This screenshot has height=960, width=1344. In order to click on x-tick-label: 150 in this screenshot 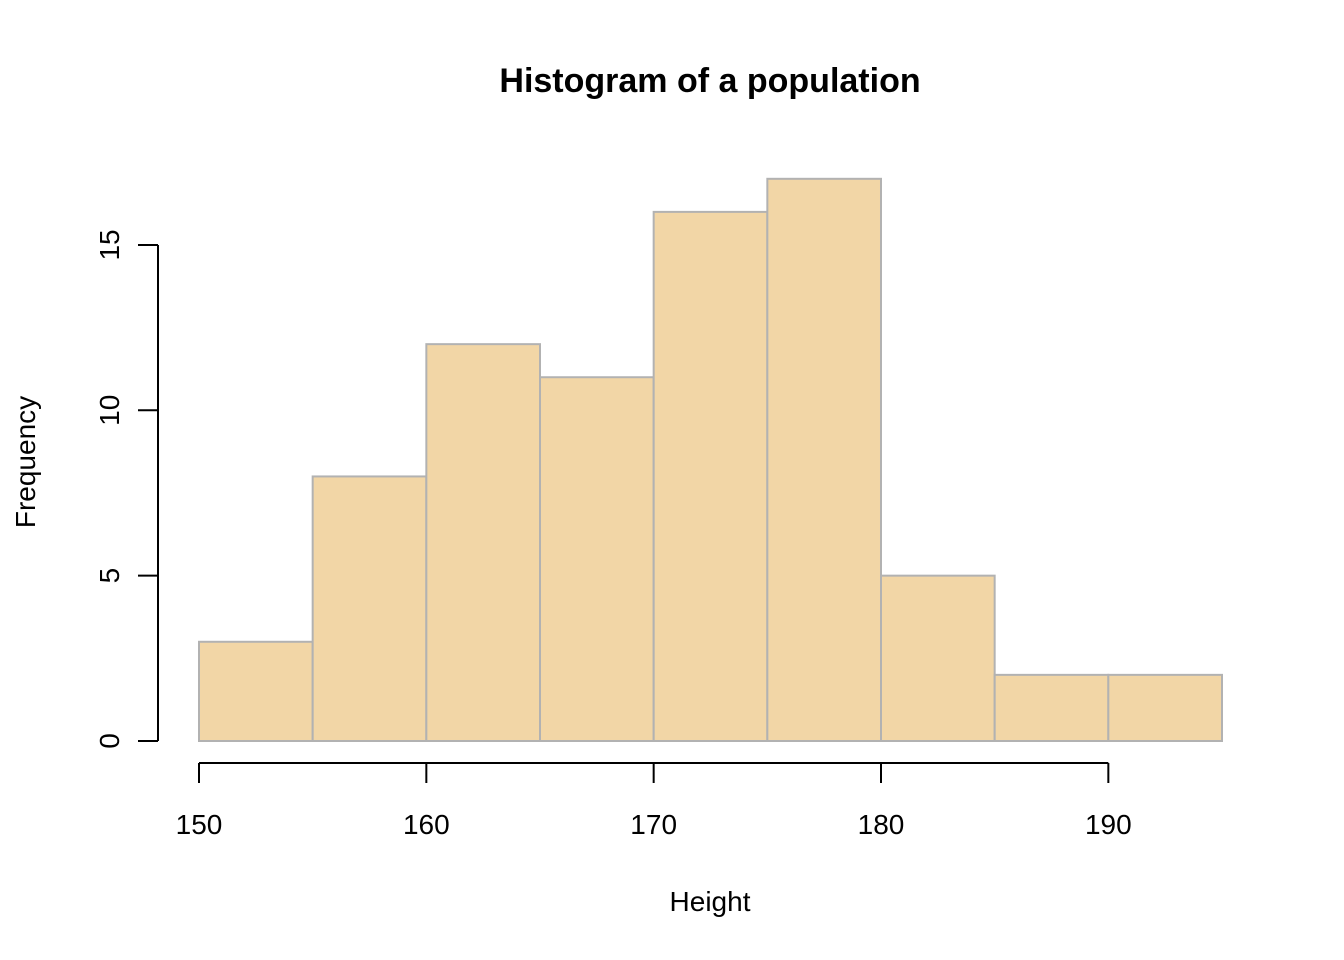, I will do `click(199, 824)`.